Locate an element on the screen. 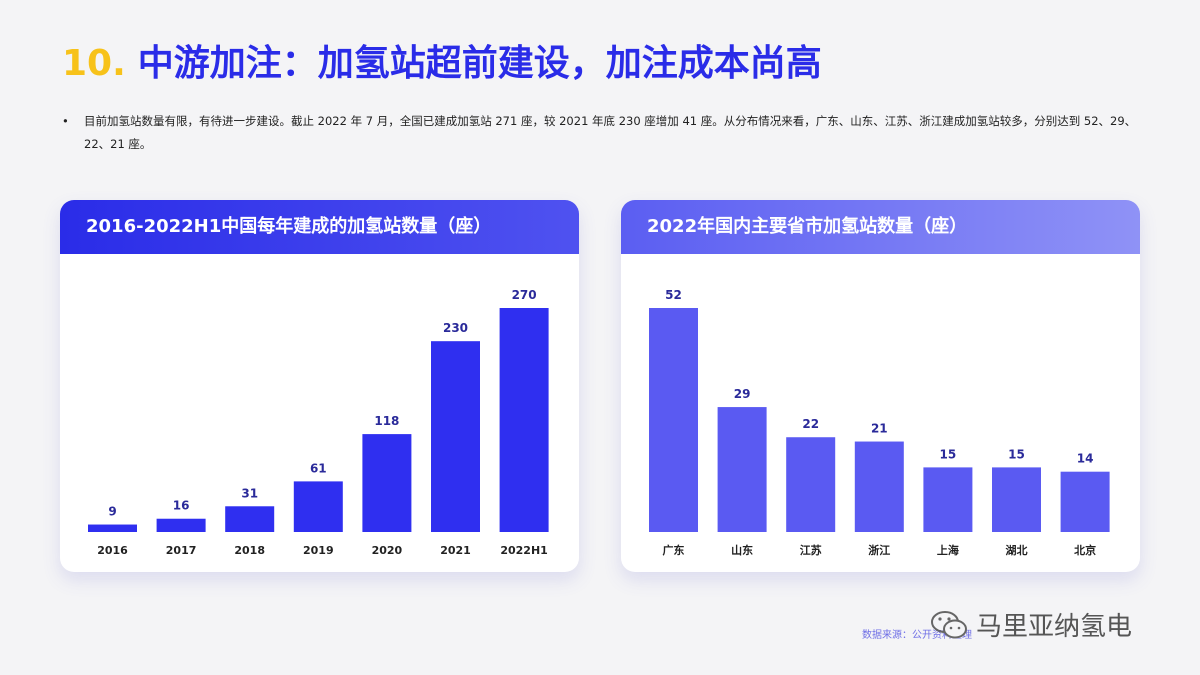 Image resolution: width=1200 pixels, height=675 pixels. data-label-0-1: 16 is located at coordinates (181, 506).